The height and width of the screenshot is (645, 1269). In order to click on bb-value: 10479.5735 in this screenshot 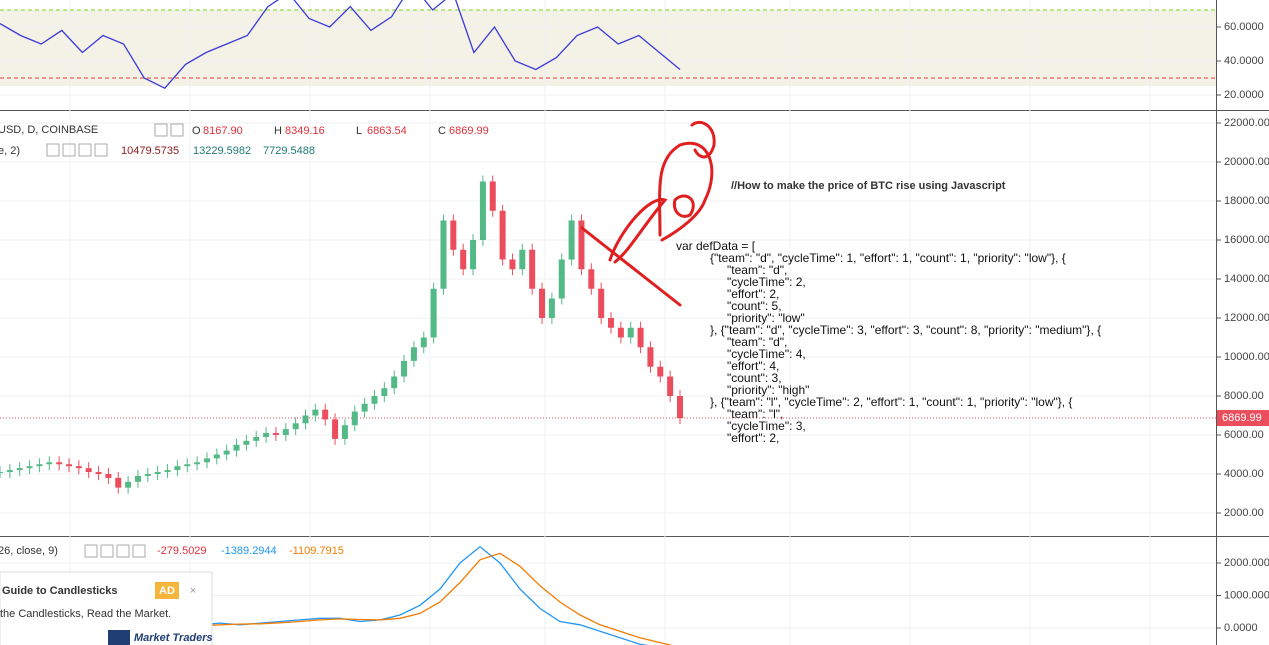, I will do `click(150, 151)`.